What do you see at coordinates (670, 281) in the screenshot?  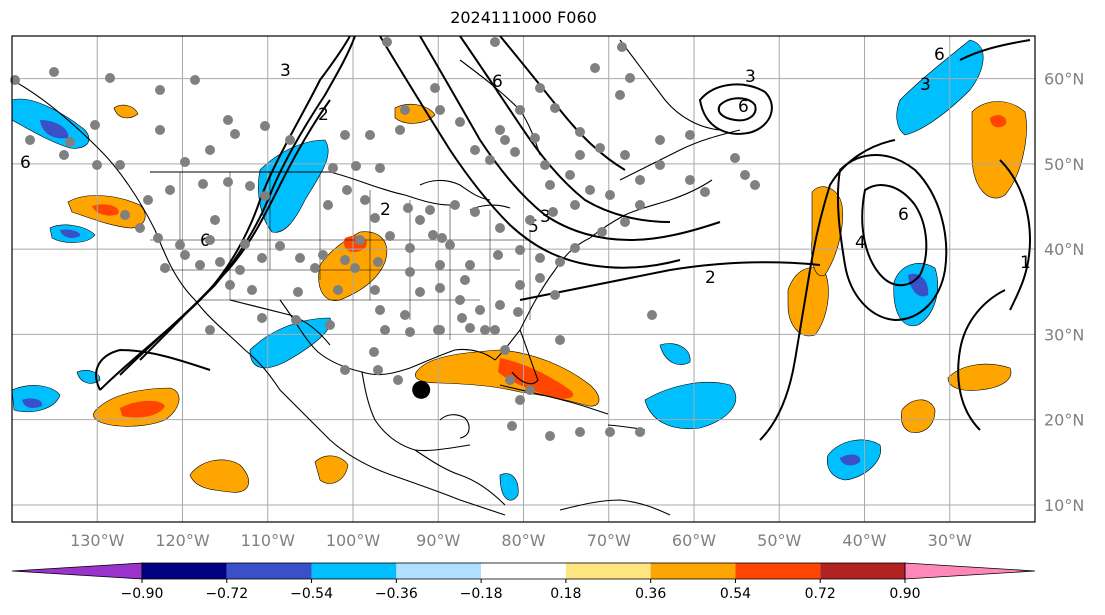 I see `contour-central-atl` at bounding box center [670, 281].